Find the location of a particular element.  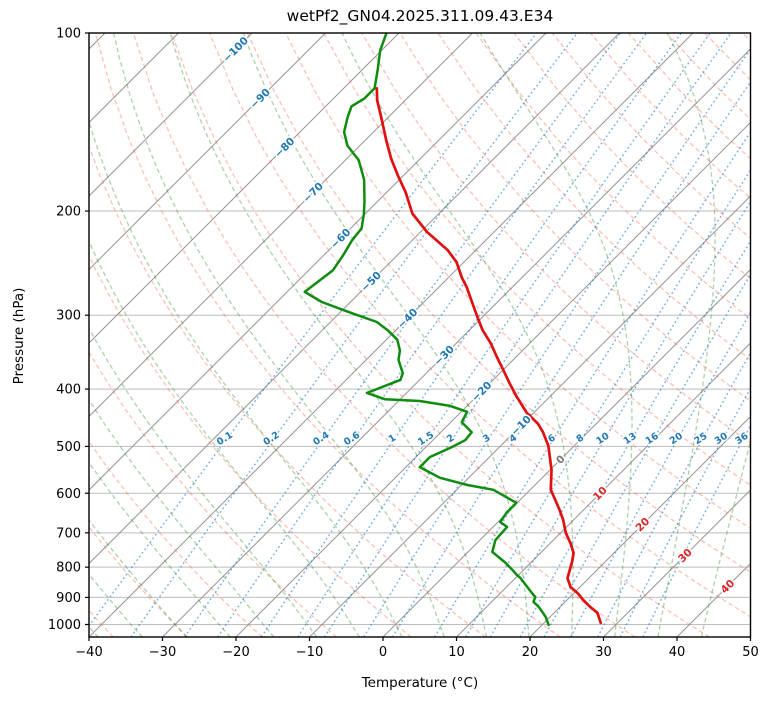

mixing-ratio-label: 0.6 is located at coordinates (352, 438).